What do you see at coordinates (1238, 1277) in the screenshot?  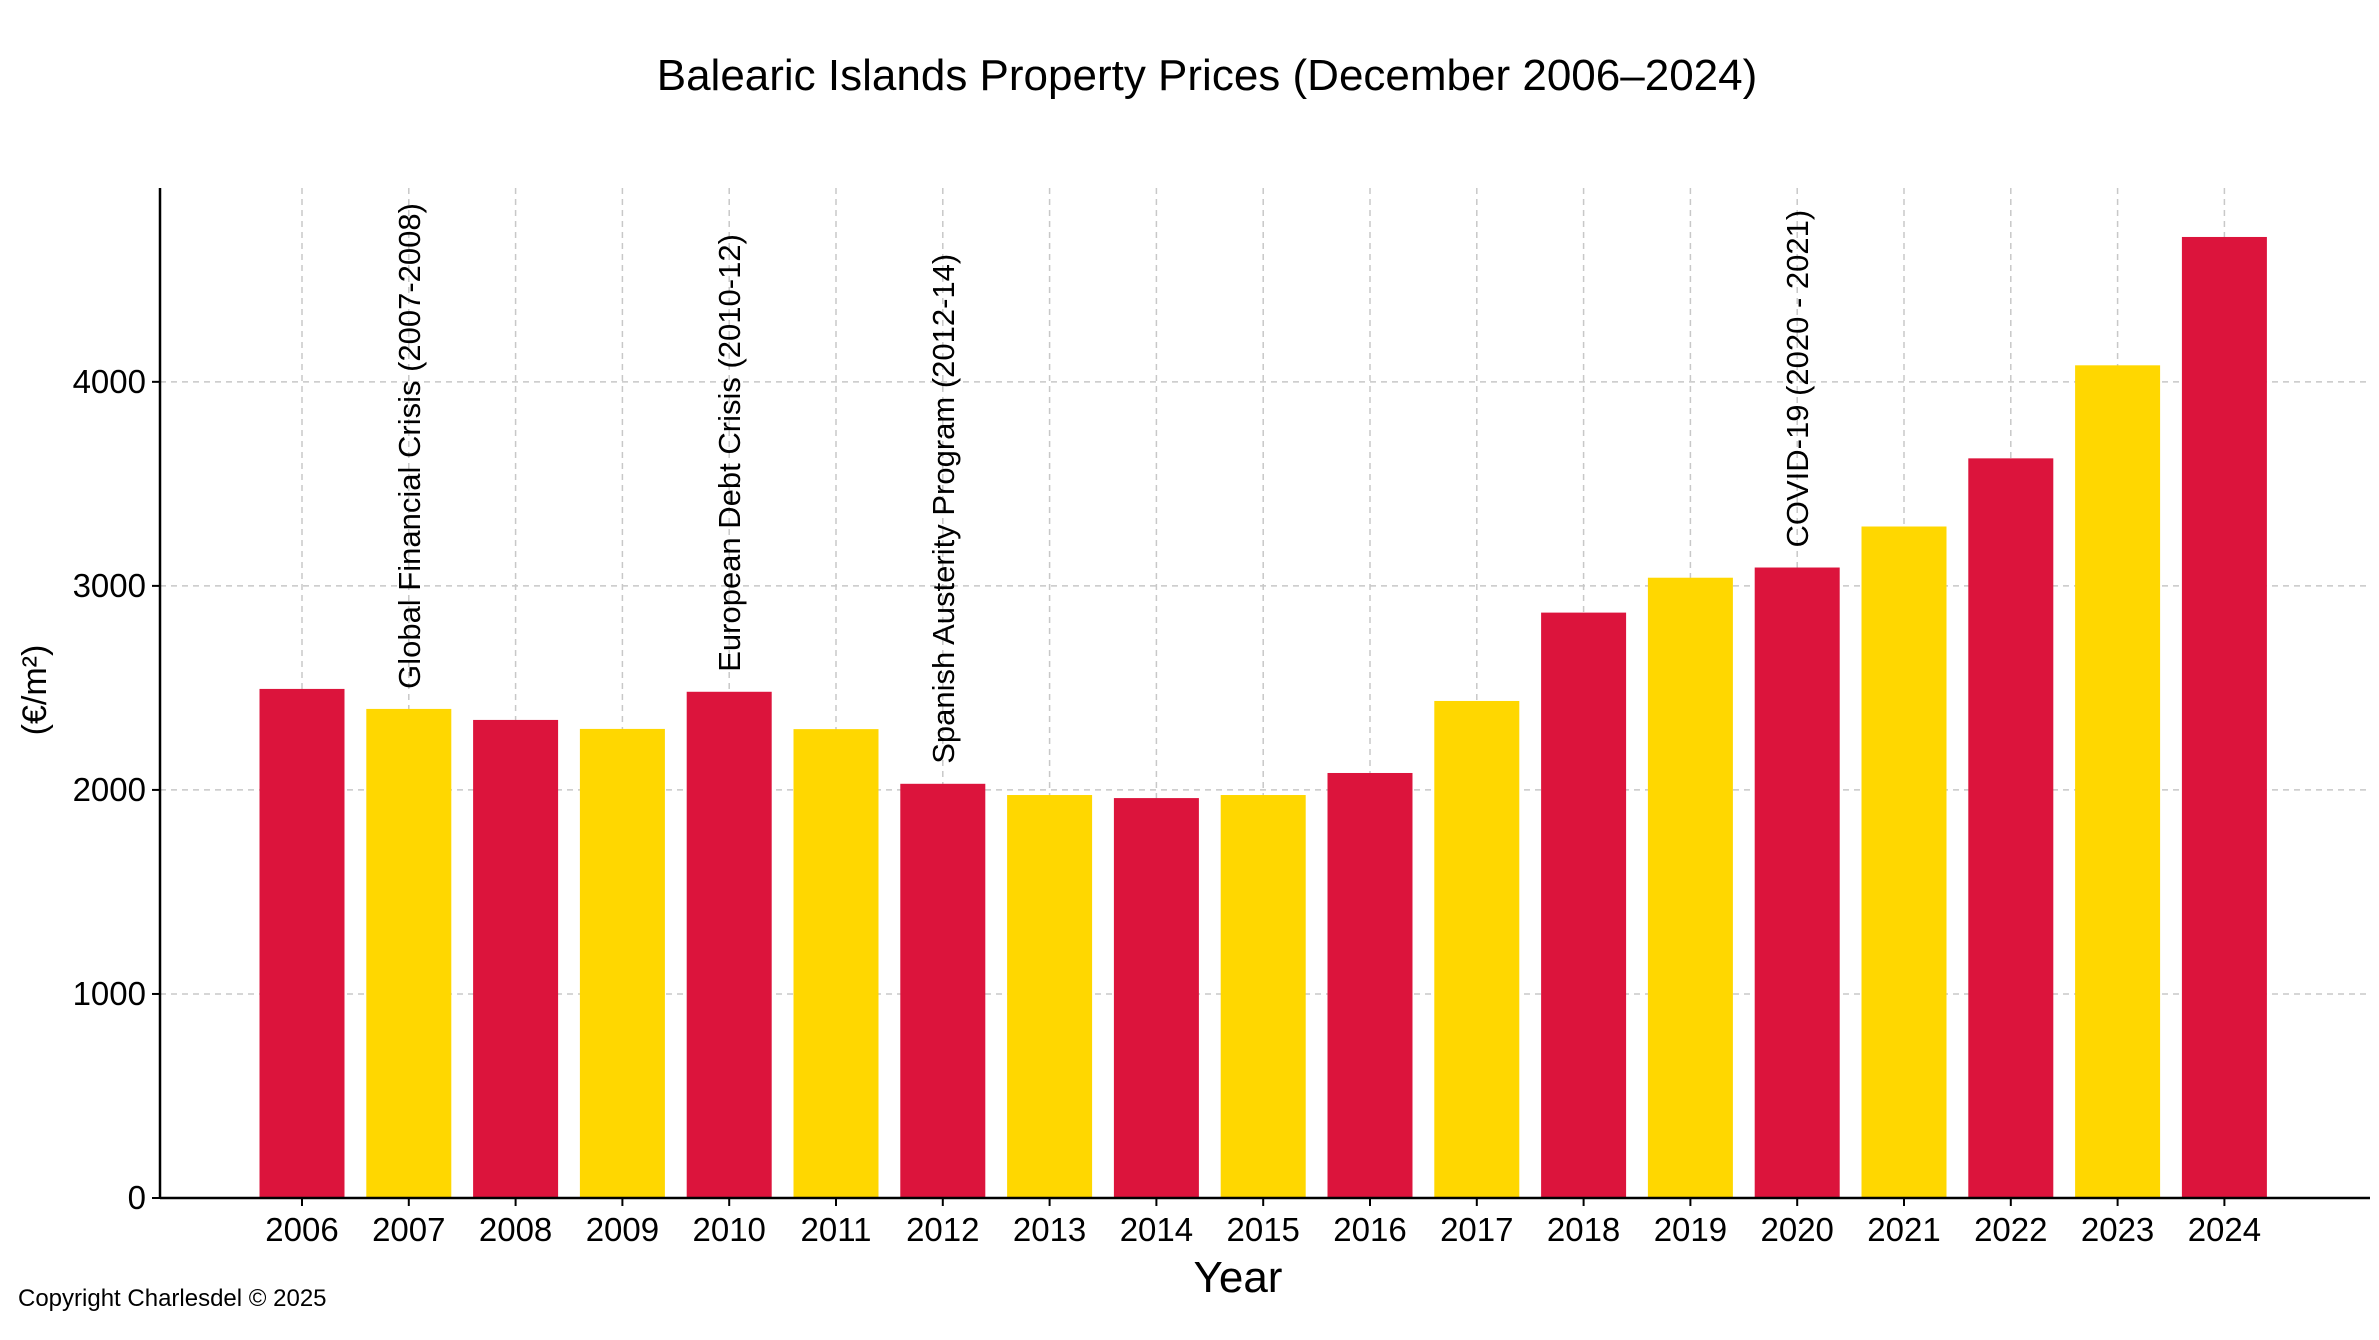 I see `x-axis-label: Year` at bounding box center [1238, 1277].